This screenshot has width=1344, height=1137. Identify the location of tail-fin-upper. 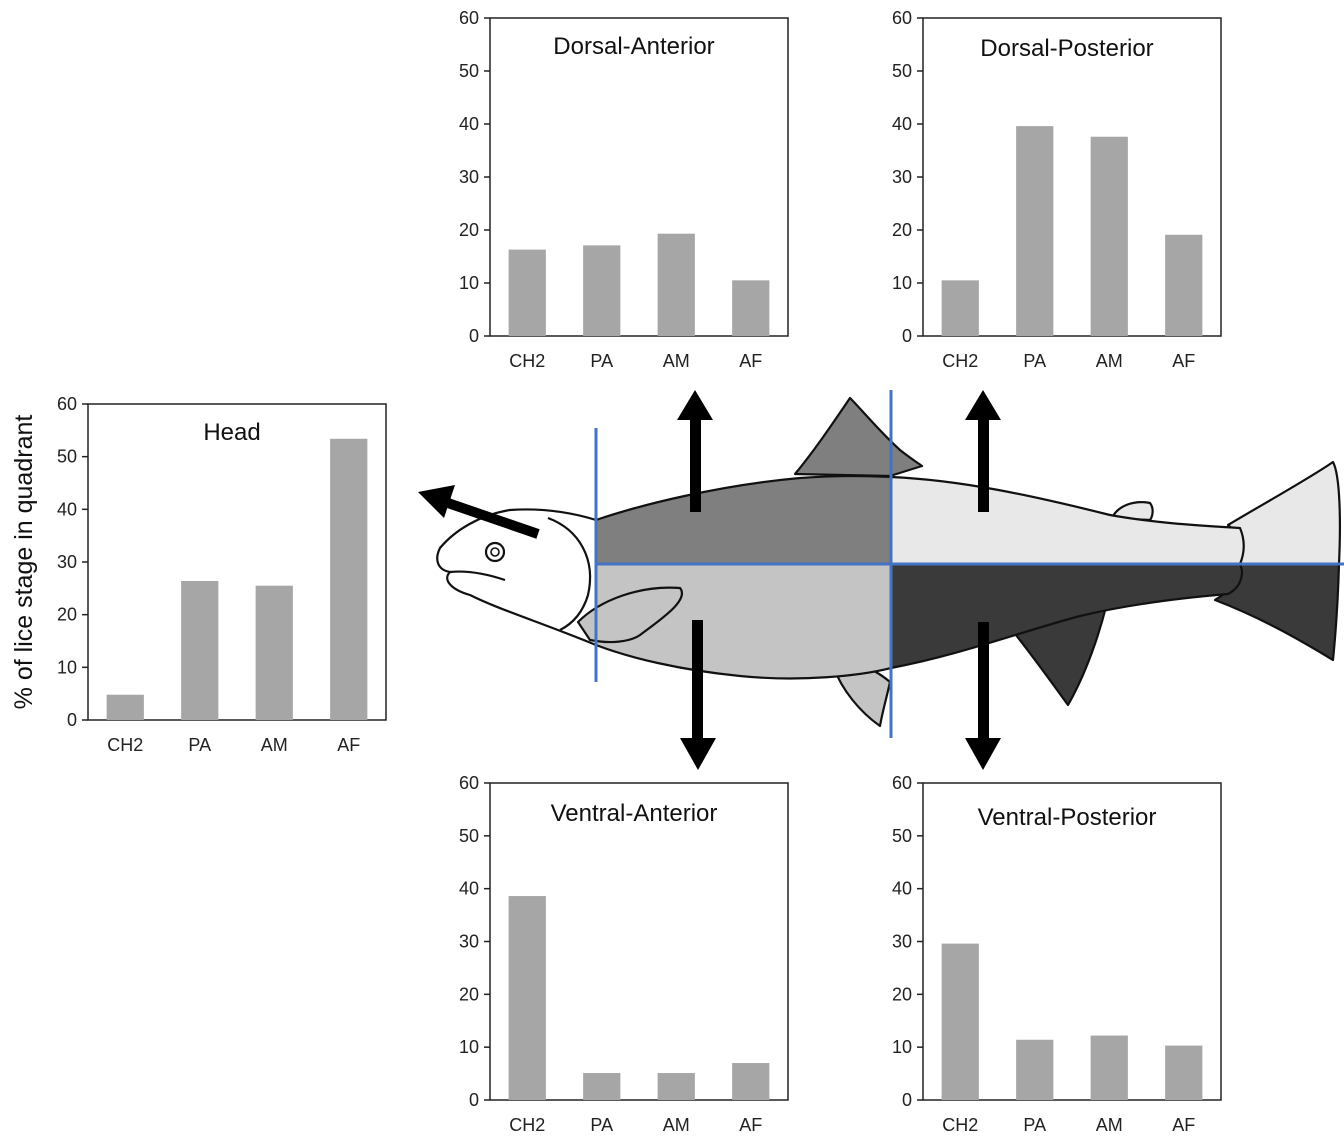
(1284, 513).